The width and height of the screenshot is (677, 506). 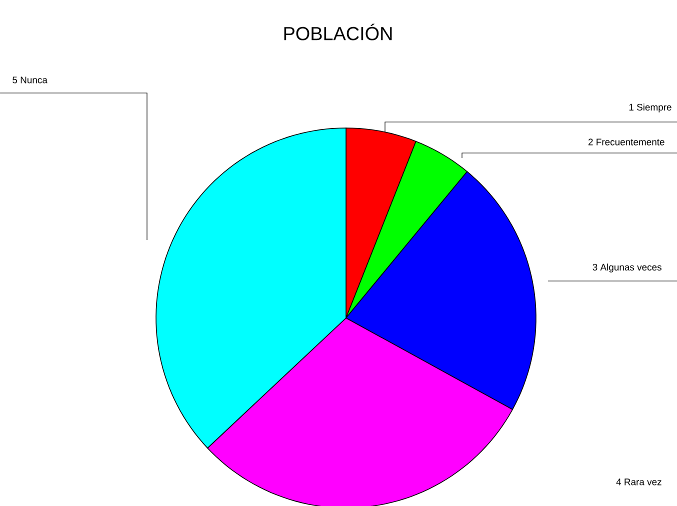 What do you see at coordinates (30, 80) in the screenshot?
I see `slice-label: 5 Nunca` at bounding box center [30, 80].